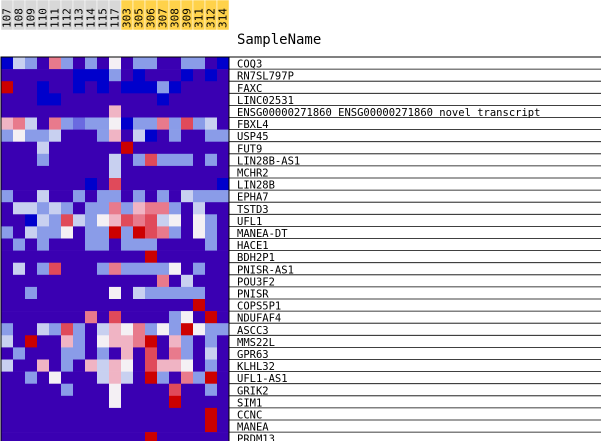  What do you see at coordinates (55, 18) in the screenshot?
I see `column-label: 111` at bounding box center [55, 18].